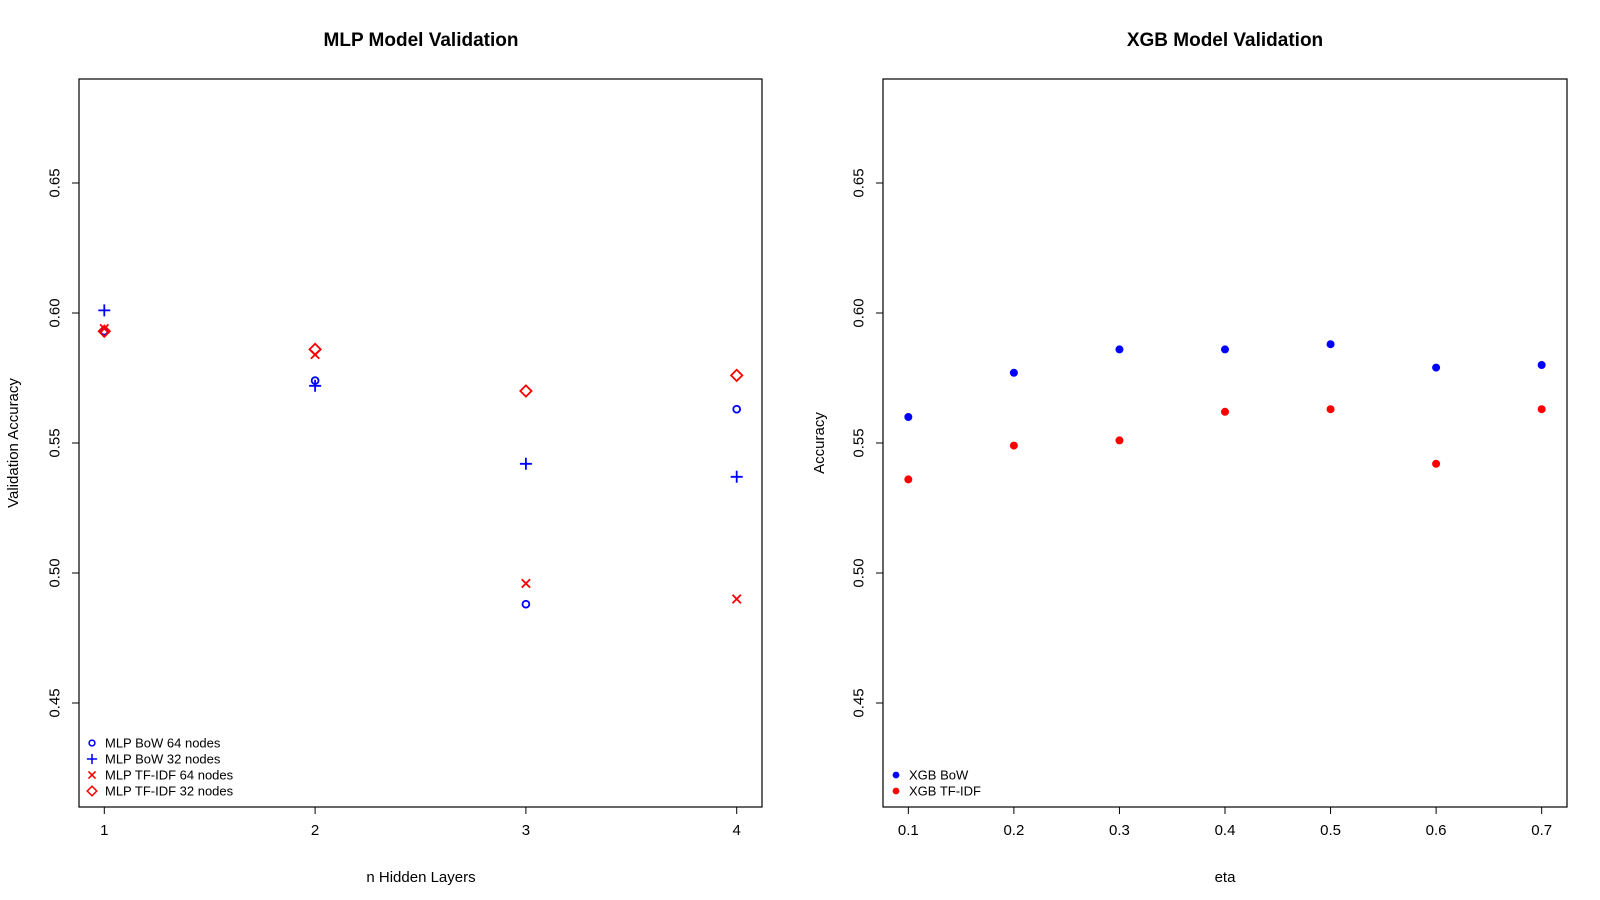  I want to click on x-tick-label: 3, so click(526, 830).